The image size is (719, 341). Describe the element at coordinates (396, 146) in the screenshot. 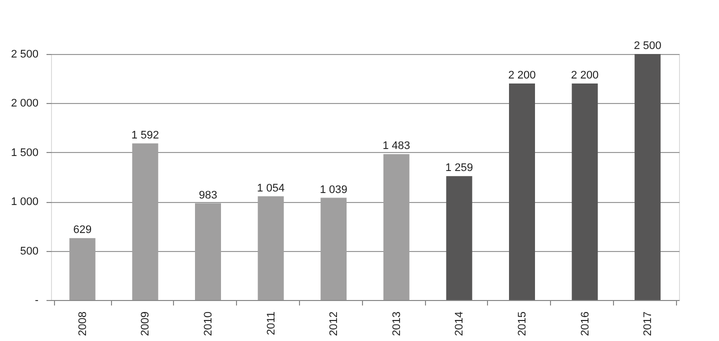

I see `data-label: 1 483` at that location.